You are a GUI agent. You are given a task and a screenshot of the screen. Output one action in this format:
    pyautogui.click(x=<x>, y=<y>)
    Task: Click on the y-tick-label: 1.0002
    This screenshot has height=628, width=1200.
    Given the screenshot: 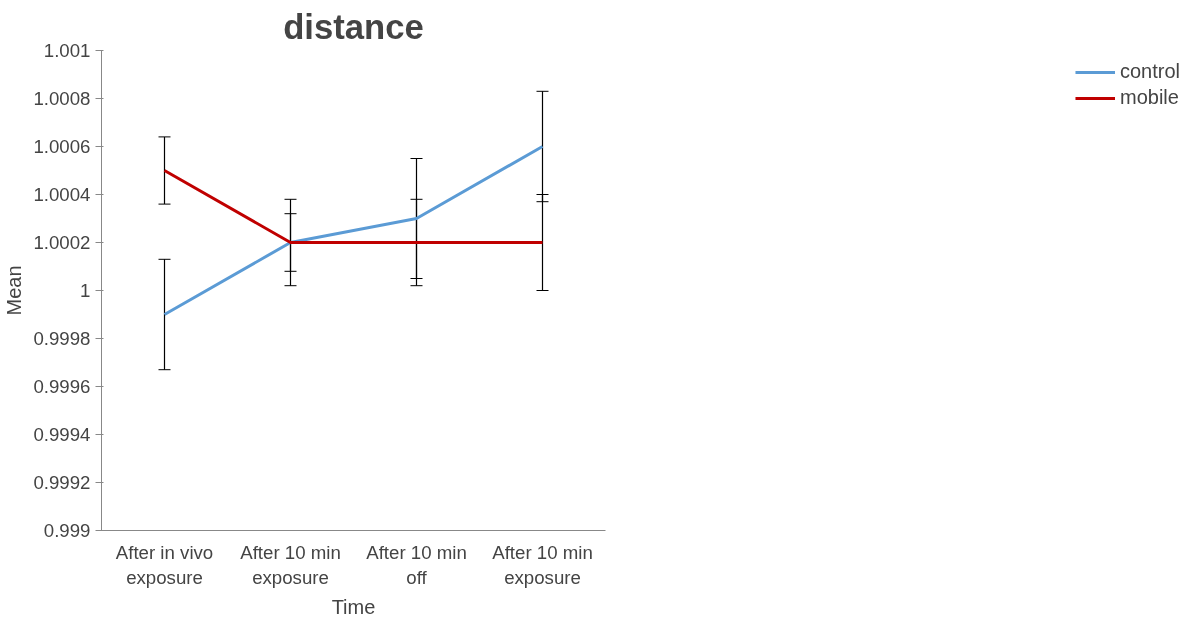 What is the action you would take?
    pyautogui.click(x=62, y=242)
    